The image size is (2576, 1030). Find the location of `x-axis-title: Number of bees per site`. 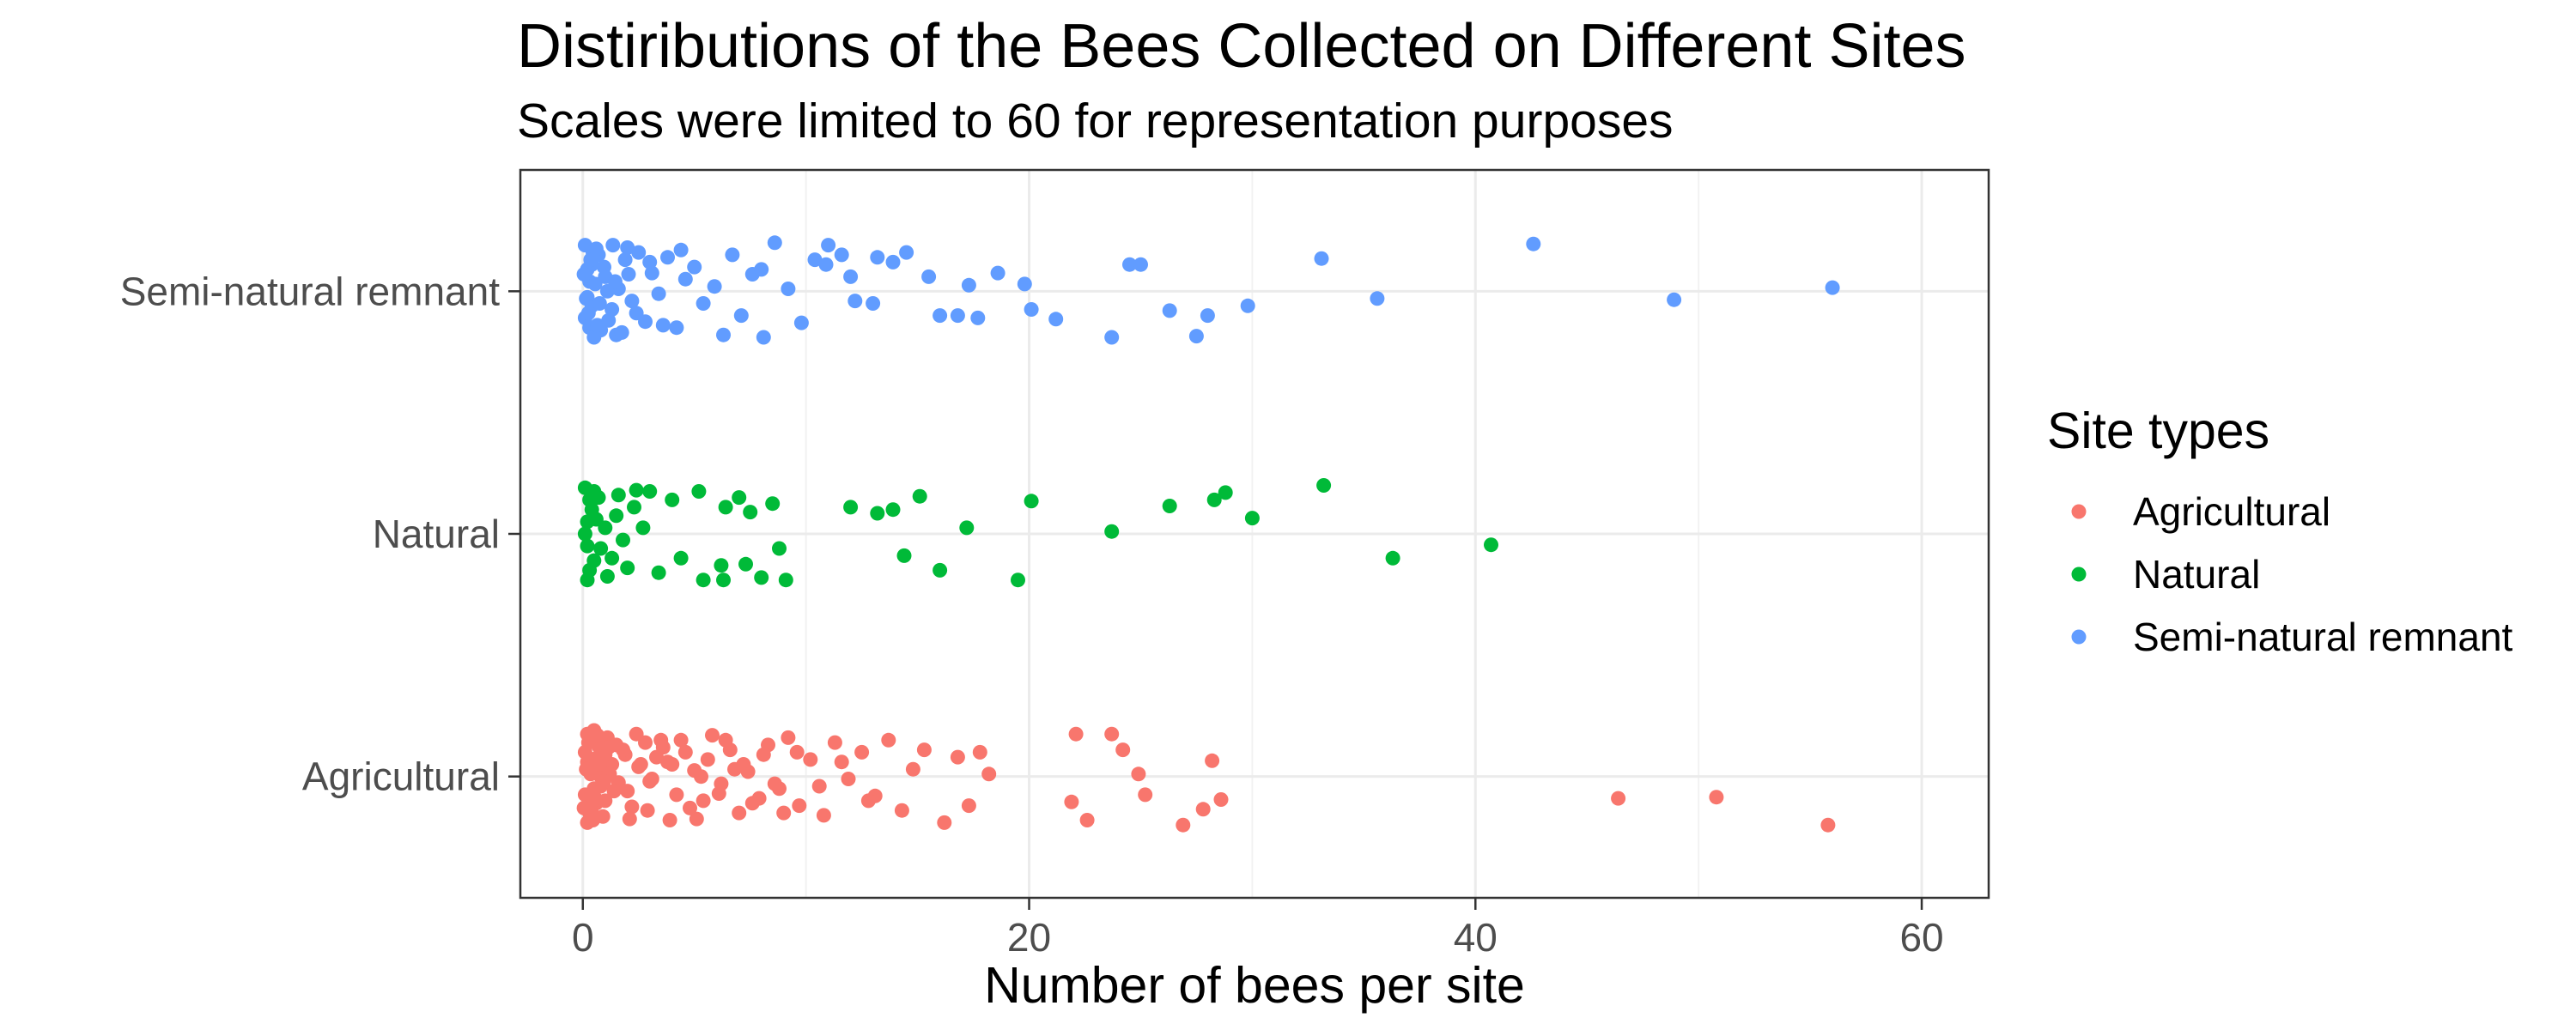

x-axis-title: Number of bees per site is located at coordinates (1254, 985).